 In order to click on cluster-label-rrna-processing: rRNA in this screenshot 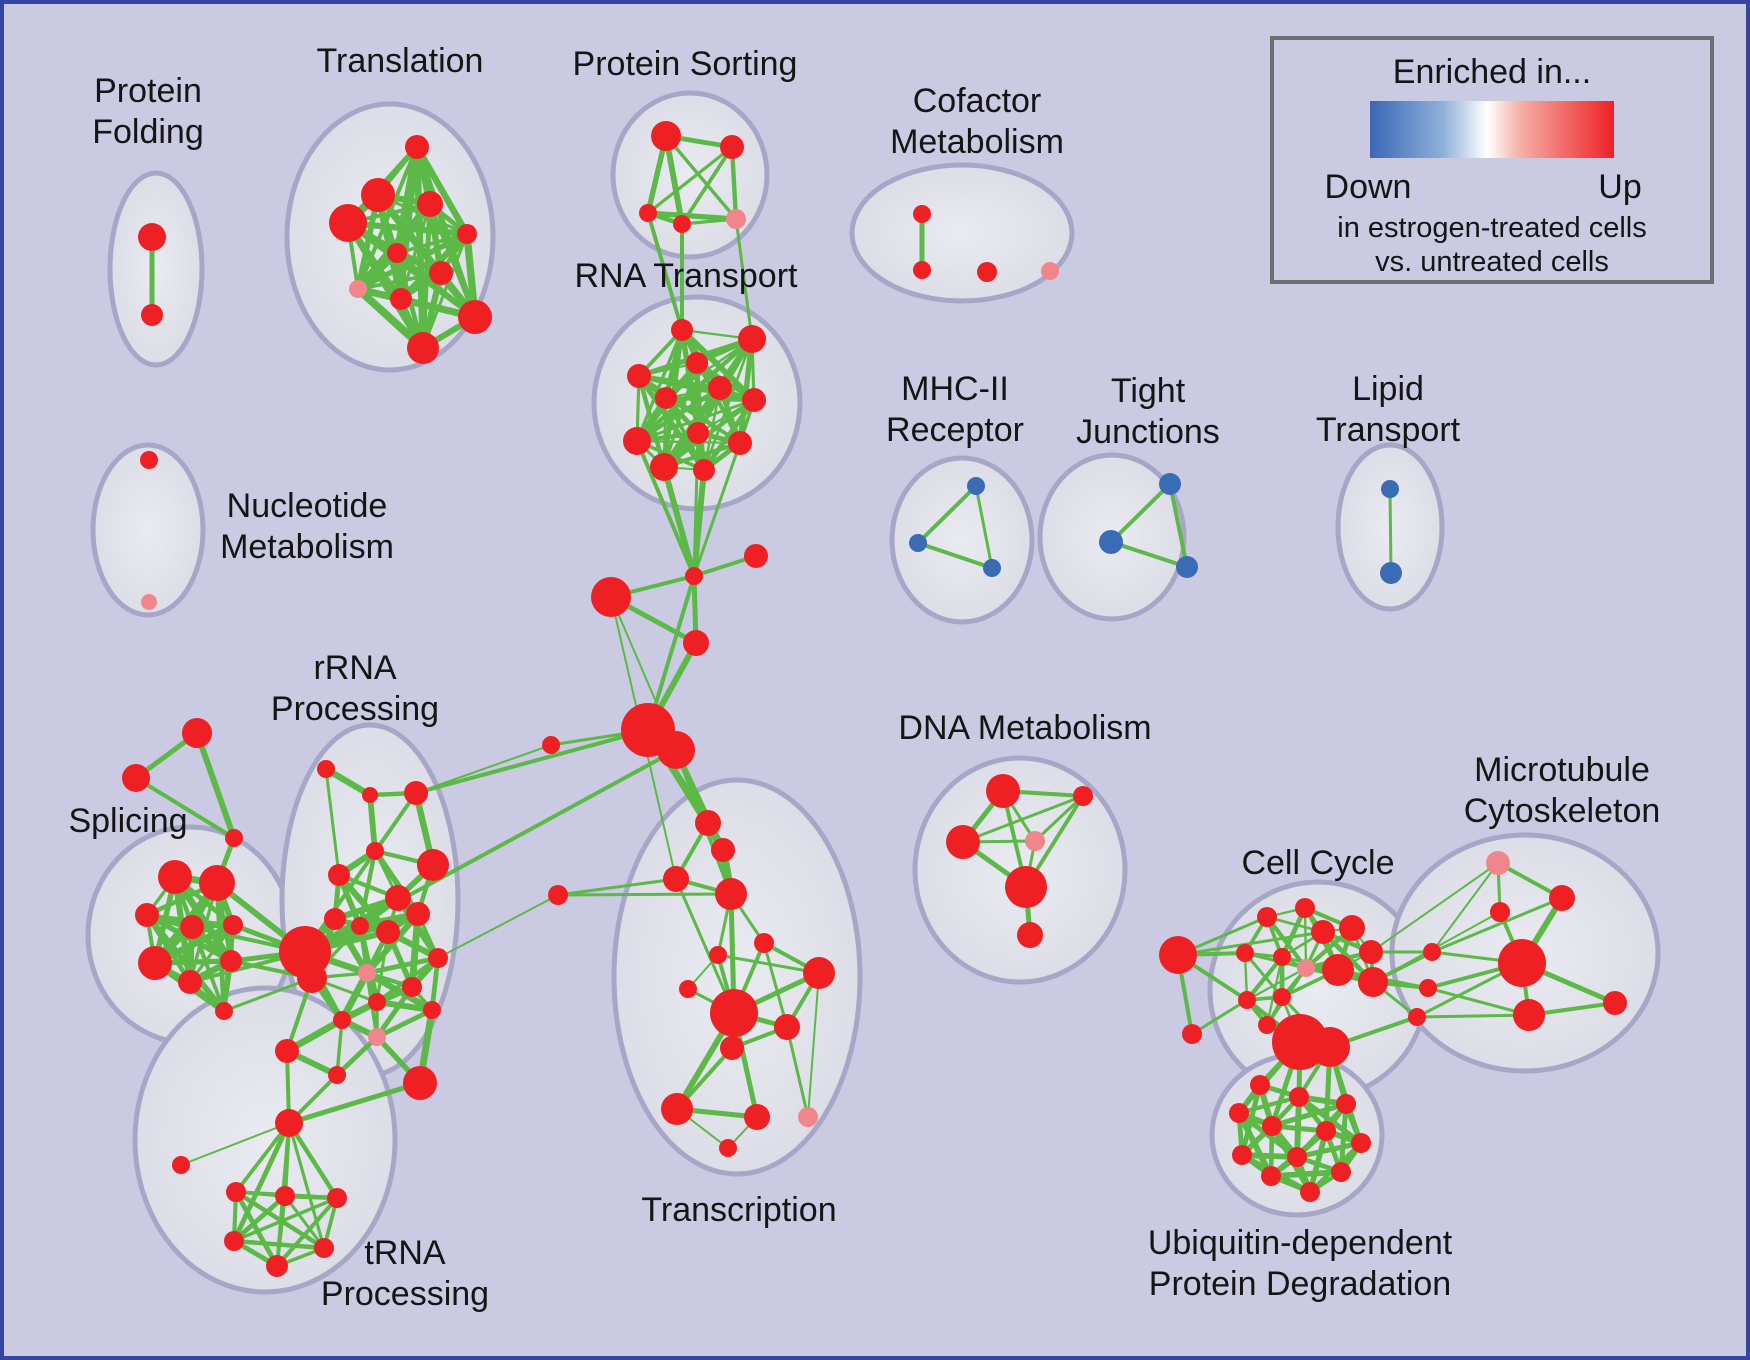, I will do `click(354, 668)`.